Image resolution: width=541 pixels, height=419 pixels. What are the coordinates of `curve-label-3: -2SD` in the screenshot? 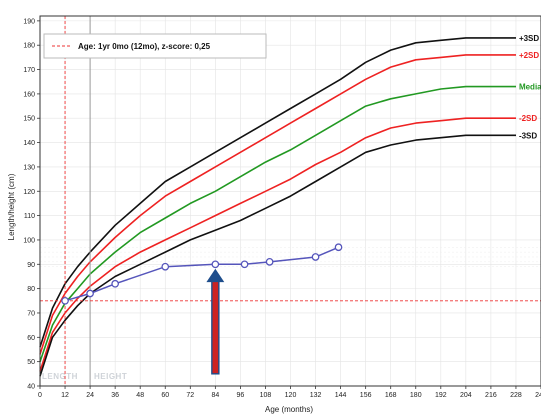 It's located at (528, 118).